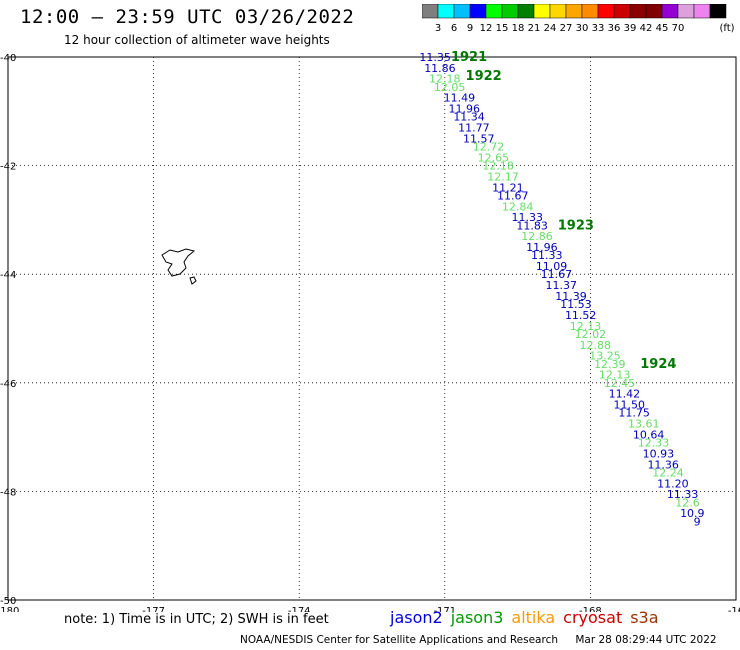 The width and height of the screenshot is (740, 650). Describe the element at coordinates (593, 617) in the screenshot. I see `legend-item-cryosat: cryosat` at that location.